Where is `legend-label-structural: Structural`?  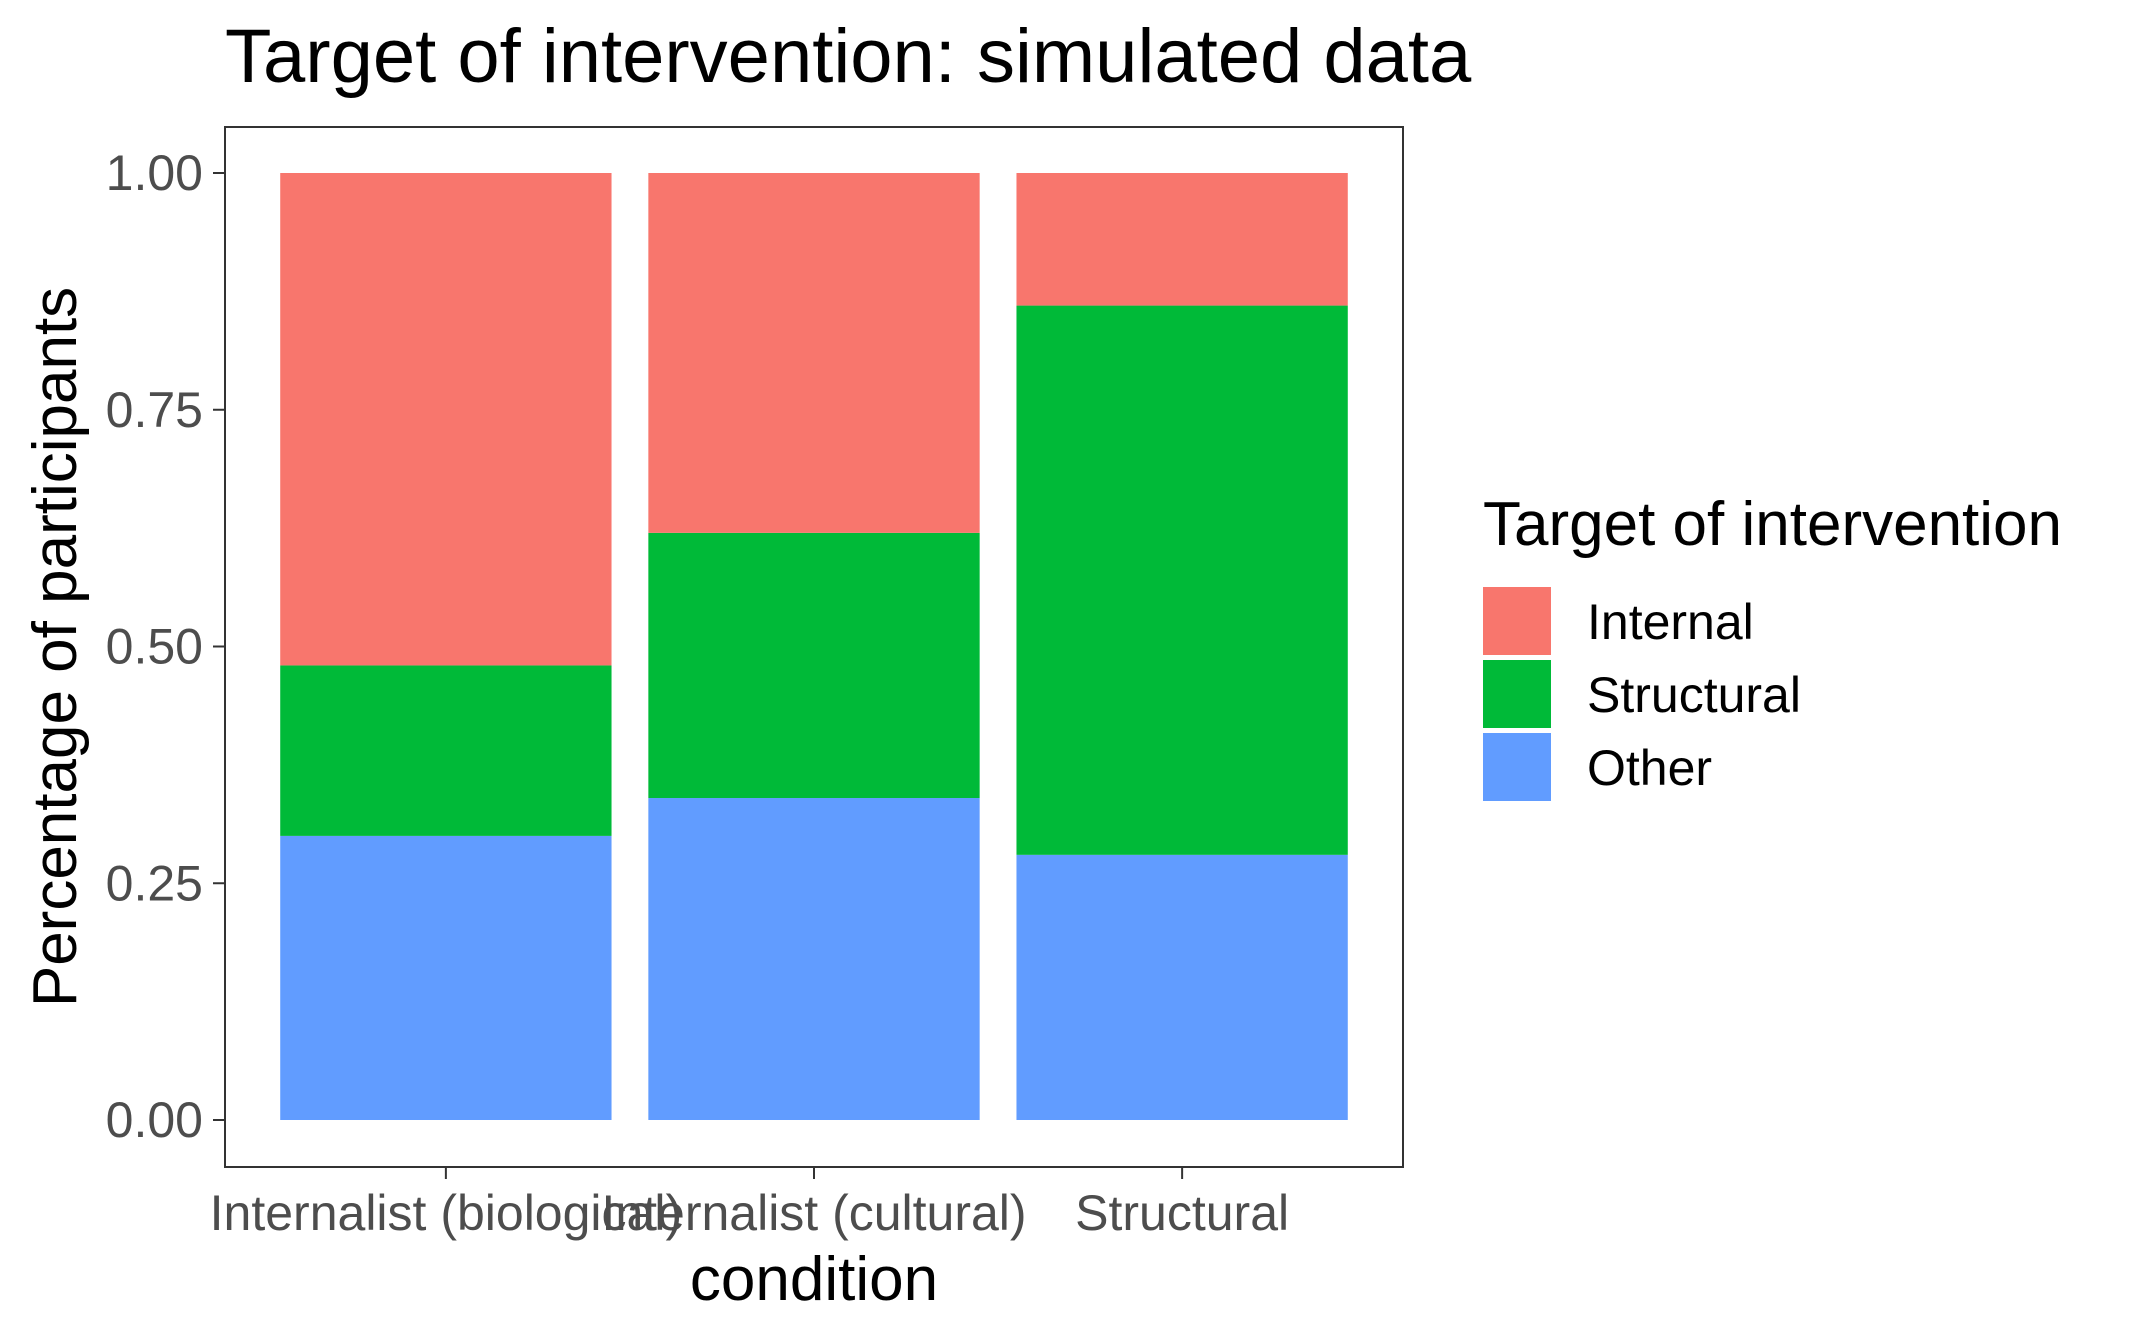
legend-label-structural: Structural is located at coordinates (1694, 695).